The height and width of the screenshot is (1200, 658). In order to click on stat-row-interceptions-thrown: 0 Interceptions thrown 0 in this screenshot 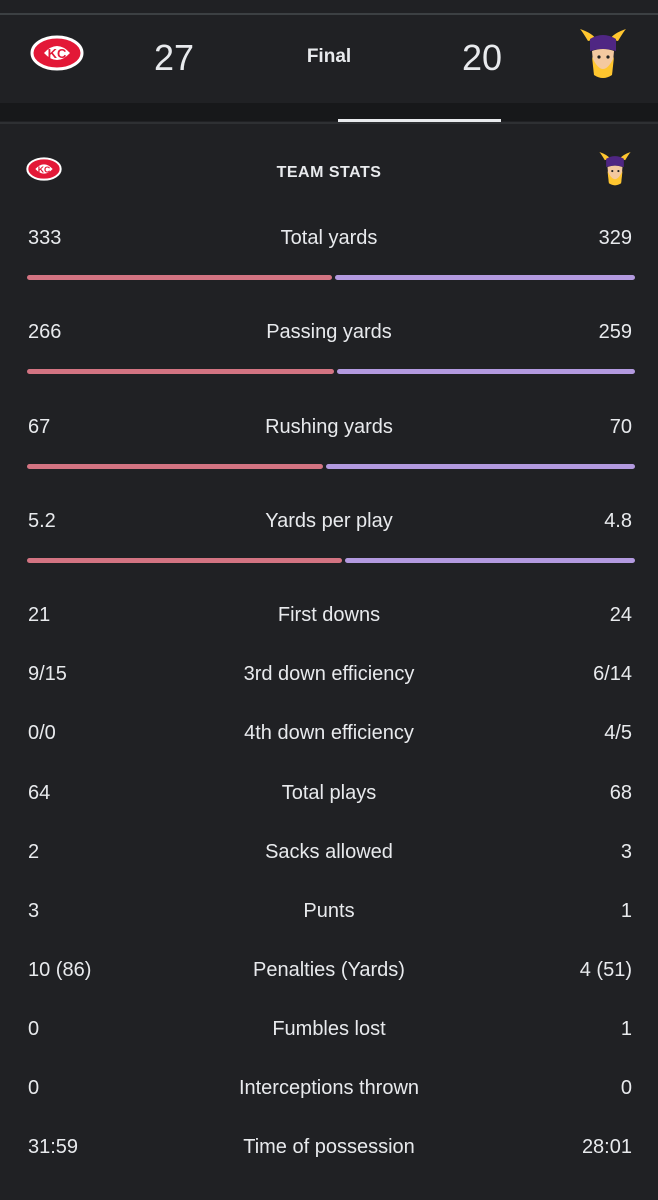, I will do `click(329, 1092)`.